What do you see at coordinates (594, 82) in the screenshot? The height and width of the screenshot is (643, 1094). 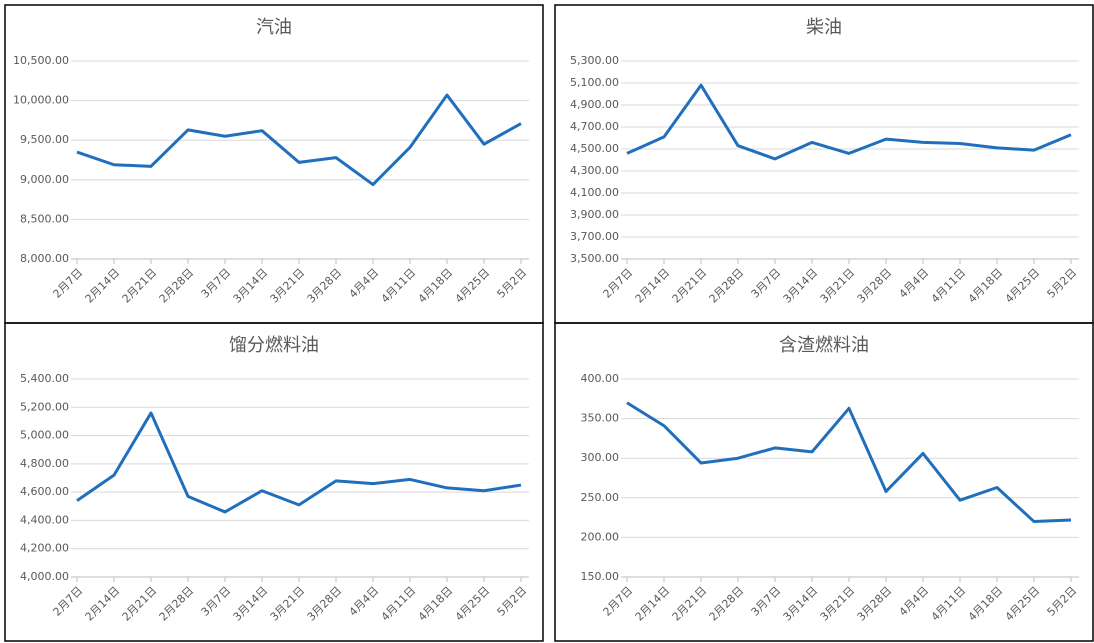 I see `y-tick-label: 5,100.00` at bounding box center [594, 82].